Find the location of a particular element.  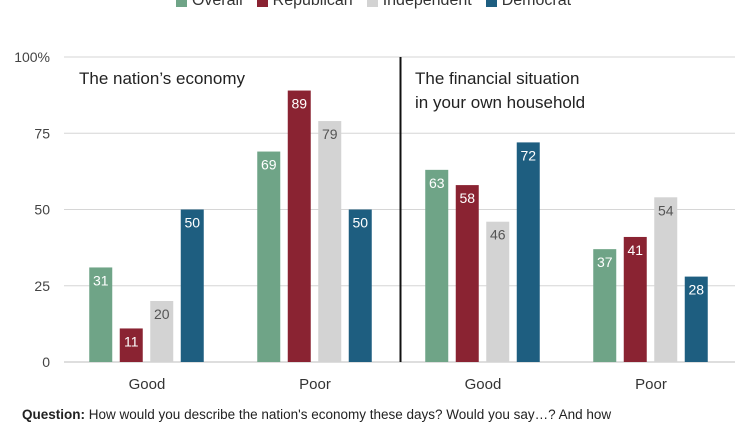

legend-label: Independent is located at coordinates (427, 4).